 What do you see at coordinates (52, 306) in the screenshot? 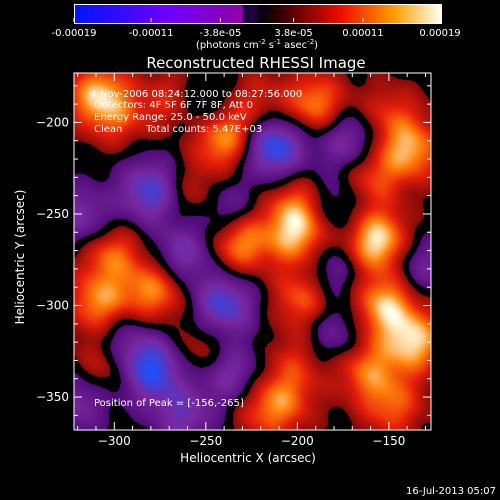
I see `y-tick-label: −300` at bounding box center [52, 306].